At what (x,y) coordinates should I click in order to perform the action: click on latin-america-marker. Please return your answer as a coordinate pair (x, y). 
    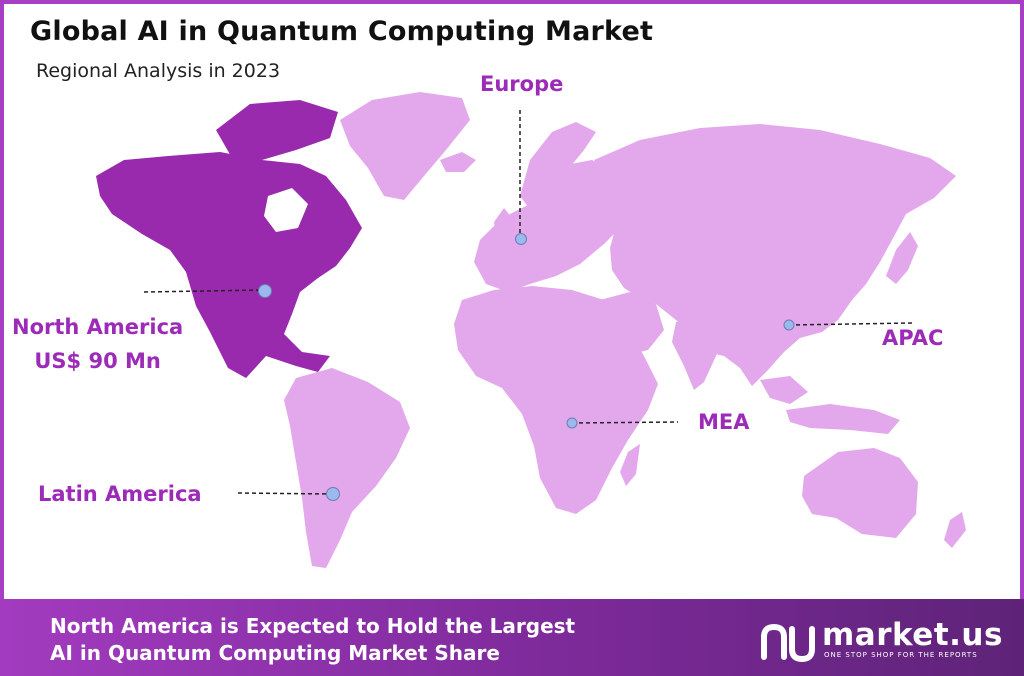
    Looking at the image, I should click on (333, 494).